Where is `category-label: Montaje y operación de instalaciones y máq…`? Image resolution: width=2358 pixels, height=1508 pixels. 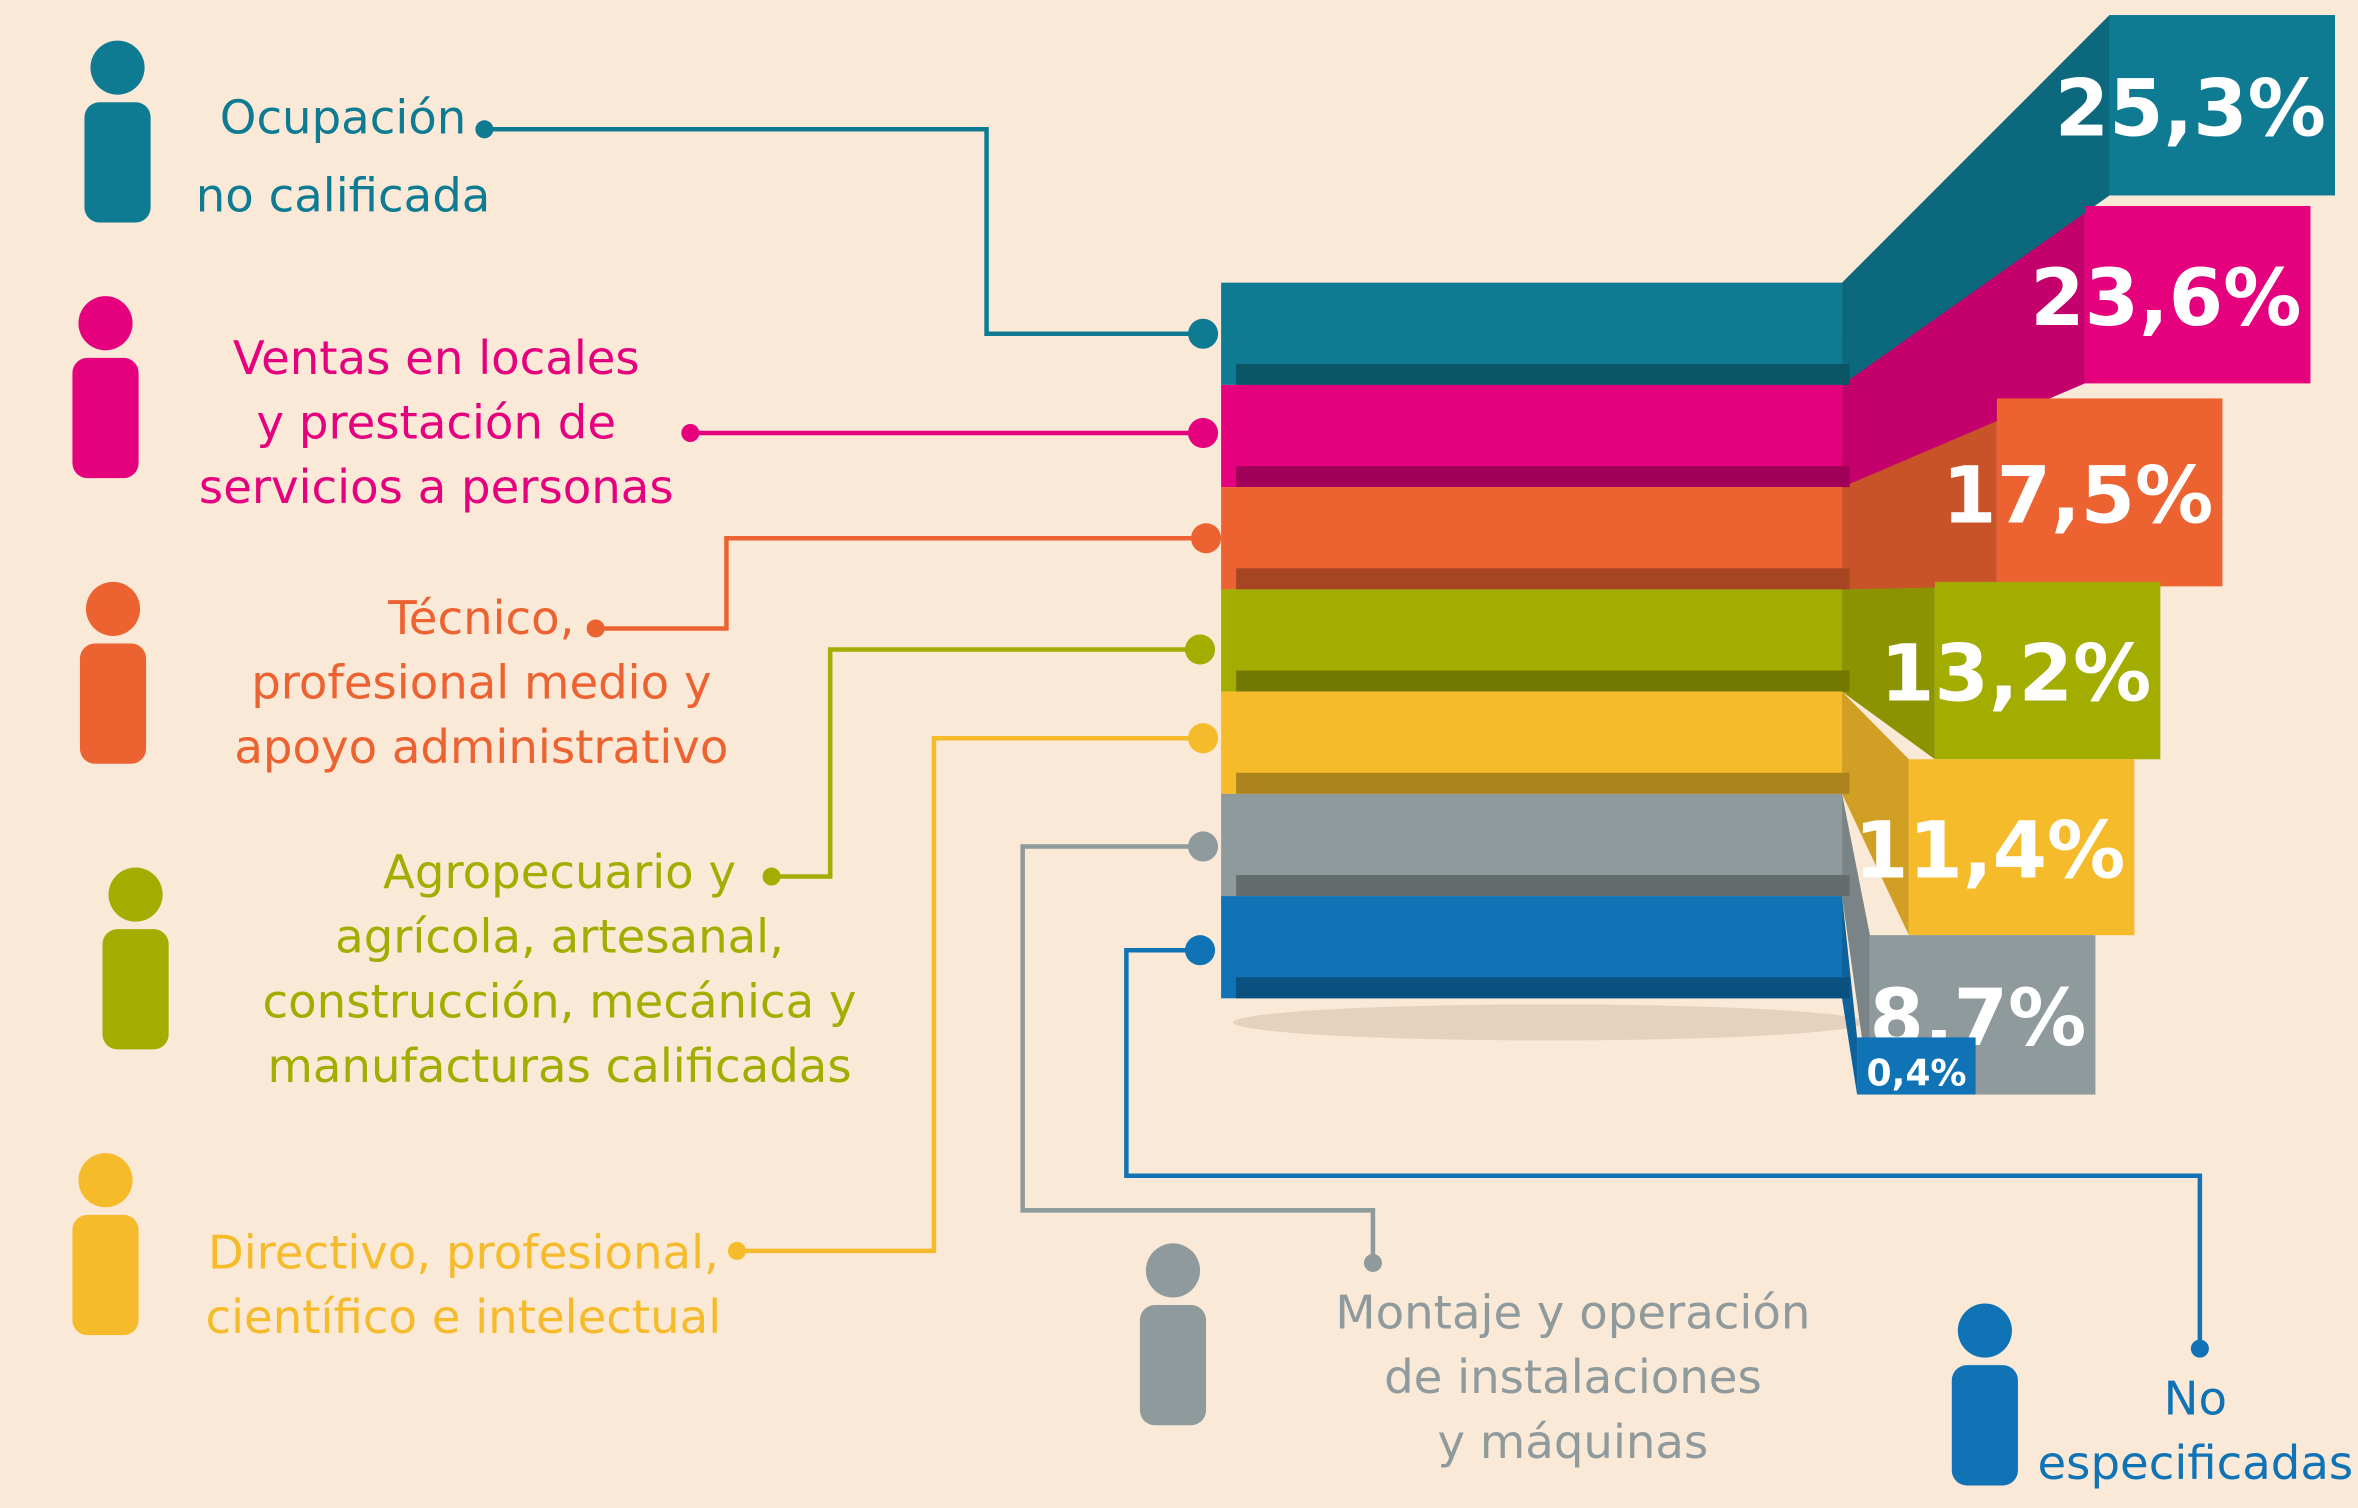
category-label: Montaje y operación de instalaciones y máq… is located at coordinates (1572, 1376).